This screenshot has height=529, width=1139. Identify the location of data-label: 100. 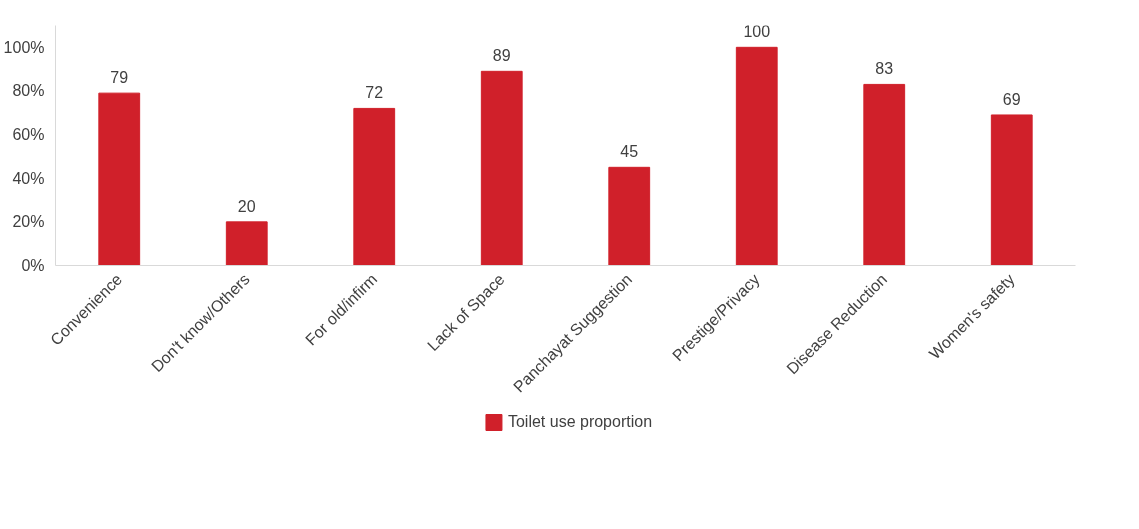
(757, 32).